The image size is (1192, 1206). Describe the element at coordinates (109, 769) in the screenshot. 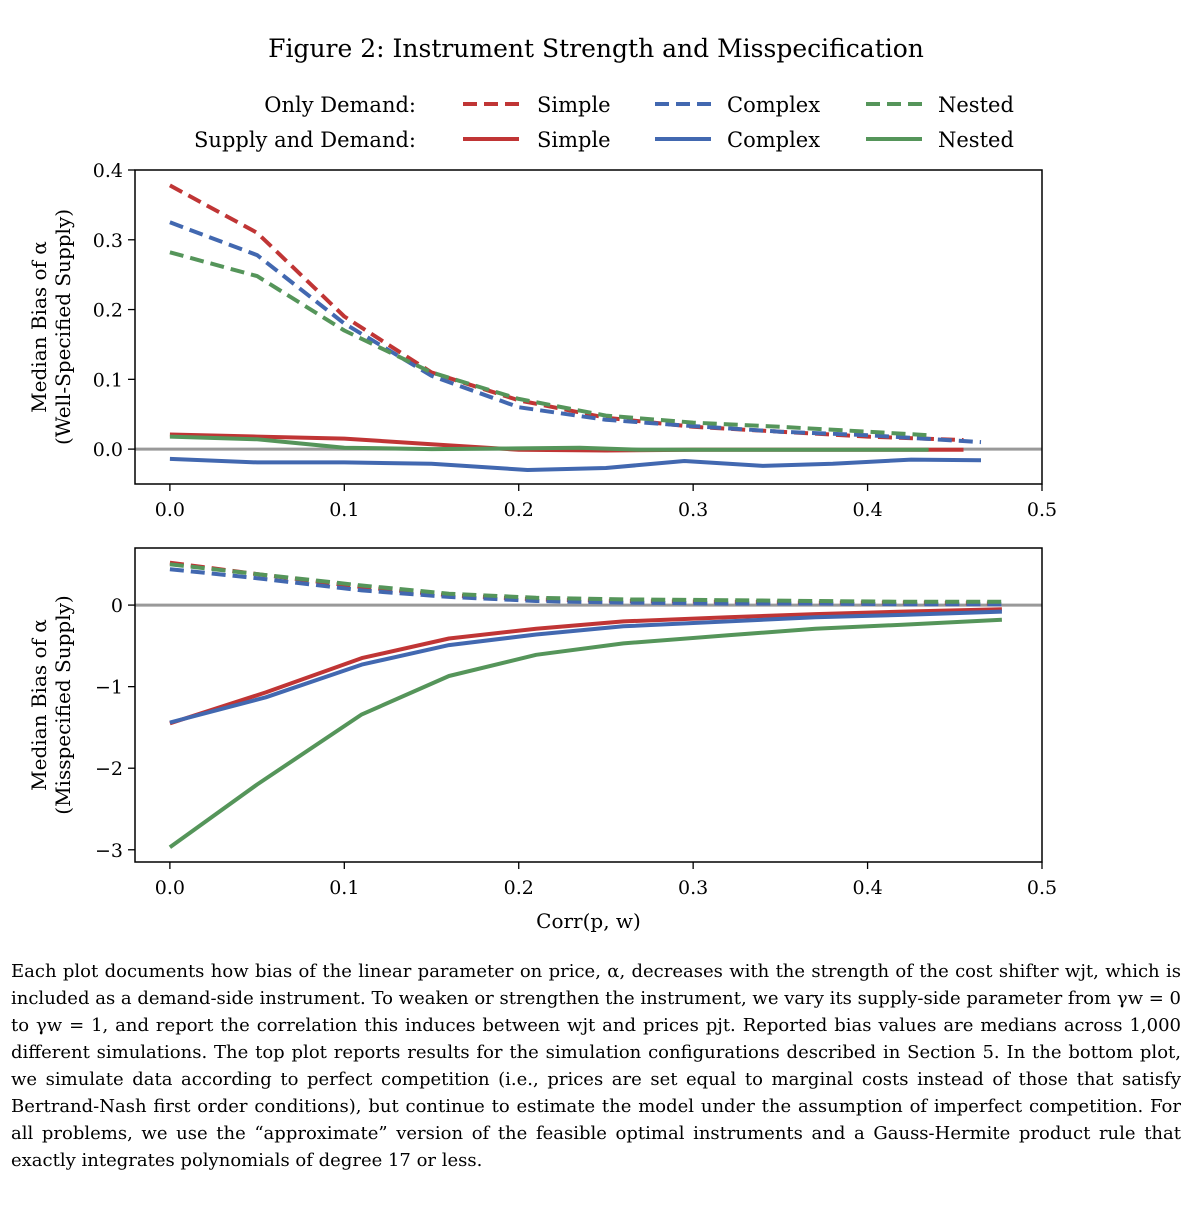

I see `y-tick-label: −2` at that location.